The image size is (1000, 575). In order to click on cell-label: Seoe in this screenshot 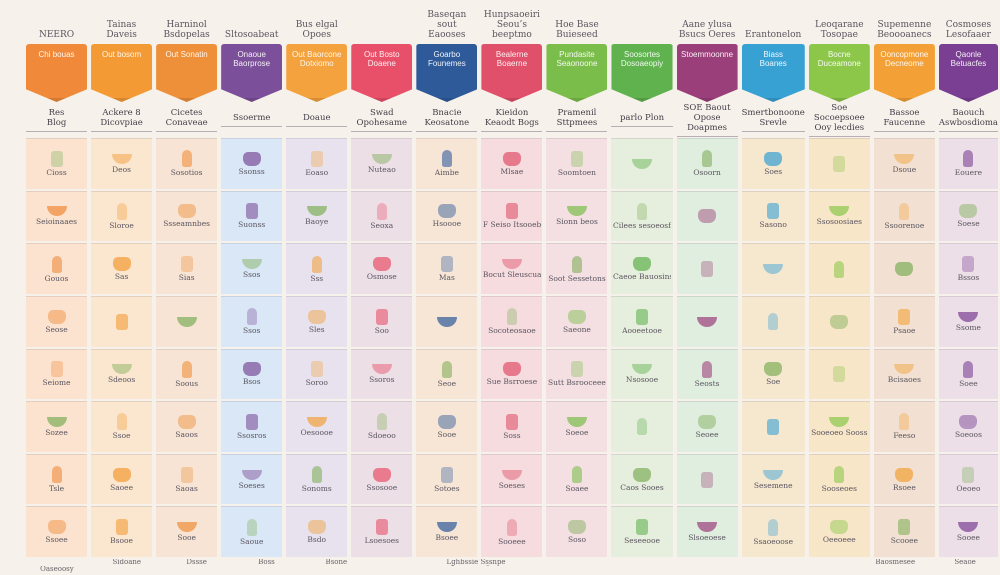, I will do `click(447, 383)`.